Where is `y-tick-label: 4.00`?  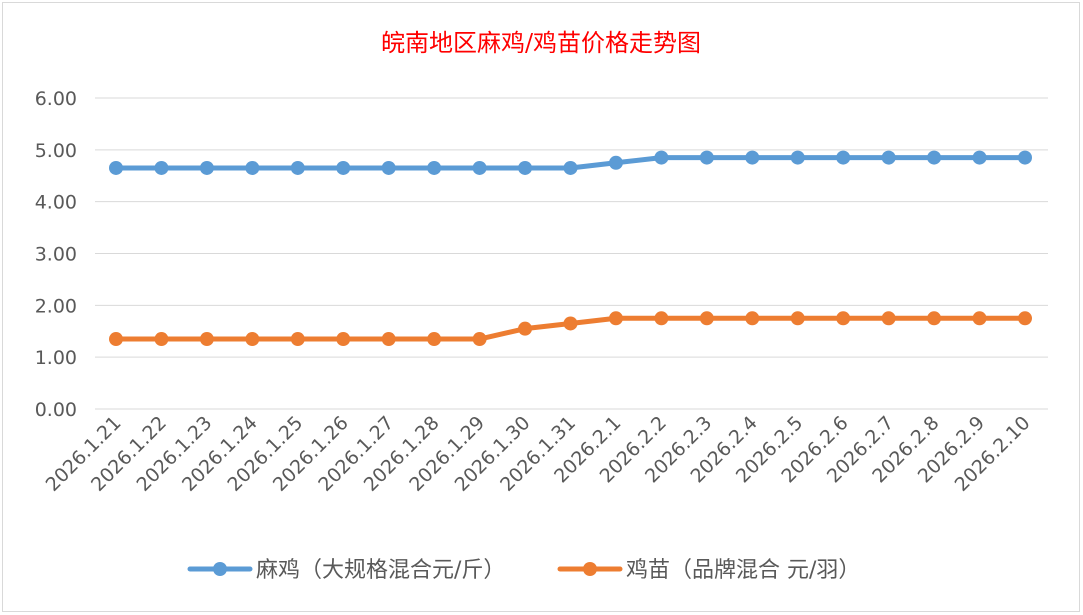 y-tick-label: 4.00 is located at coordinates (56, 203).